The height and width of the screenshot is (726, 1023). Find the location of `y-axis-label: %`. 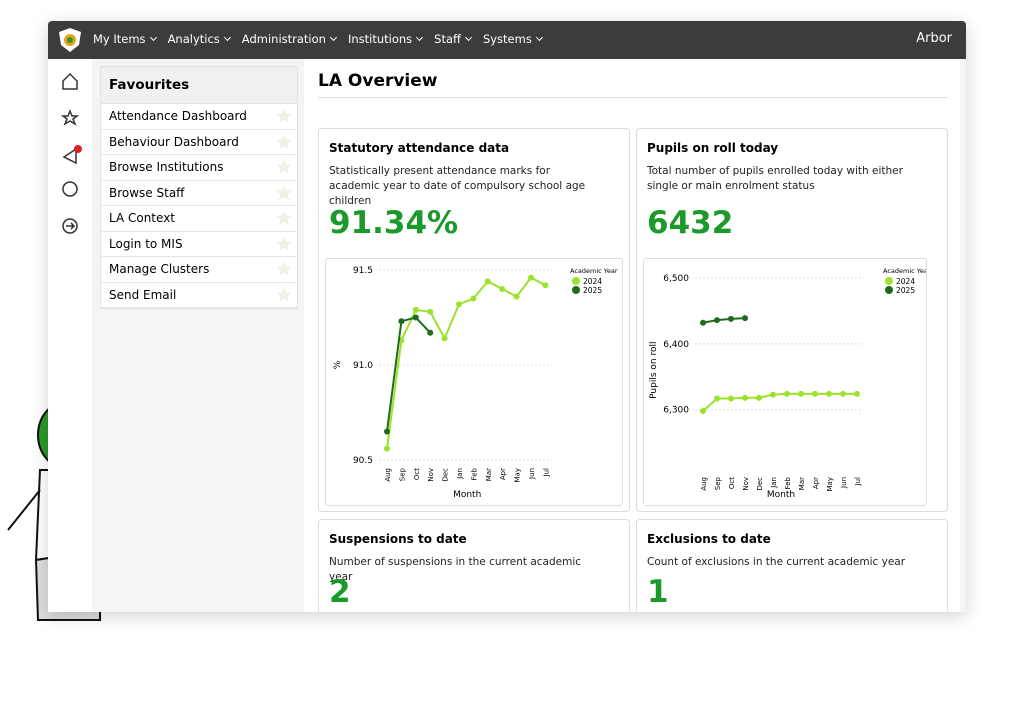

y-axis-label: % is located at coordinates (338, 364).